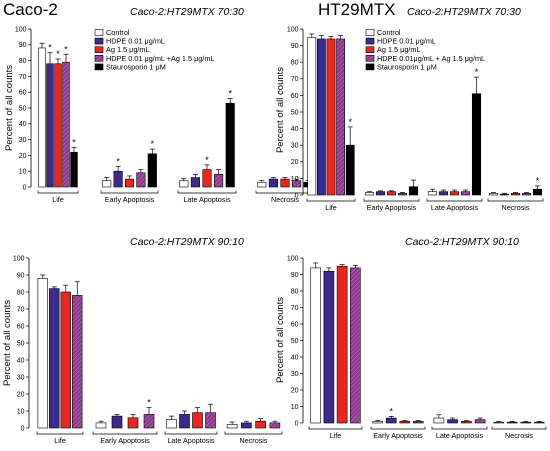 The width and height of the screenshot is (550, 451). Describe the element at coordinates (295, 46) in the screenshot. I see `y-tick-label: 90` at that location.